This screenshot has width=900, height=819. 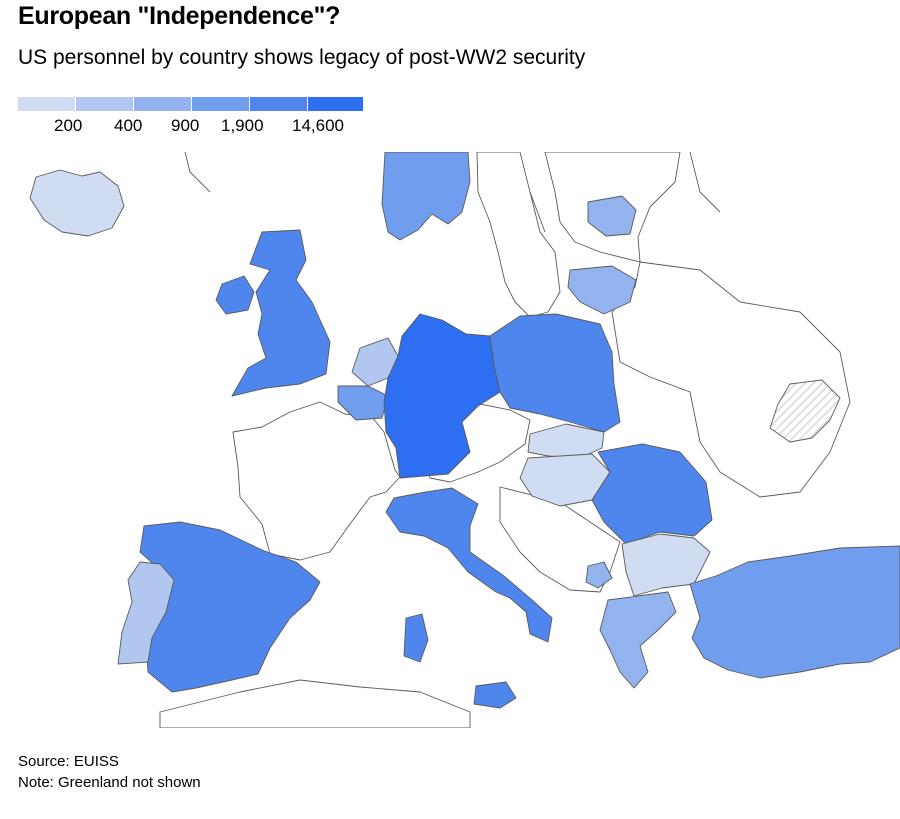 I want to click on legend-label: 200, so click(x=68, y=125).